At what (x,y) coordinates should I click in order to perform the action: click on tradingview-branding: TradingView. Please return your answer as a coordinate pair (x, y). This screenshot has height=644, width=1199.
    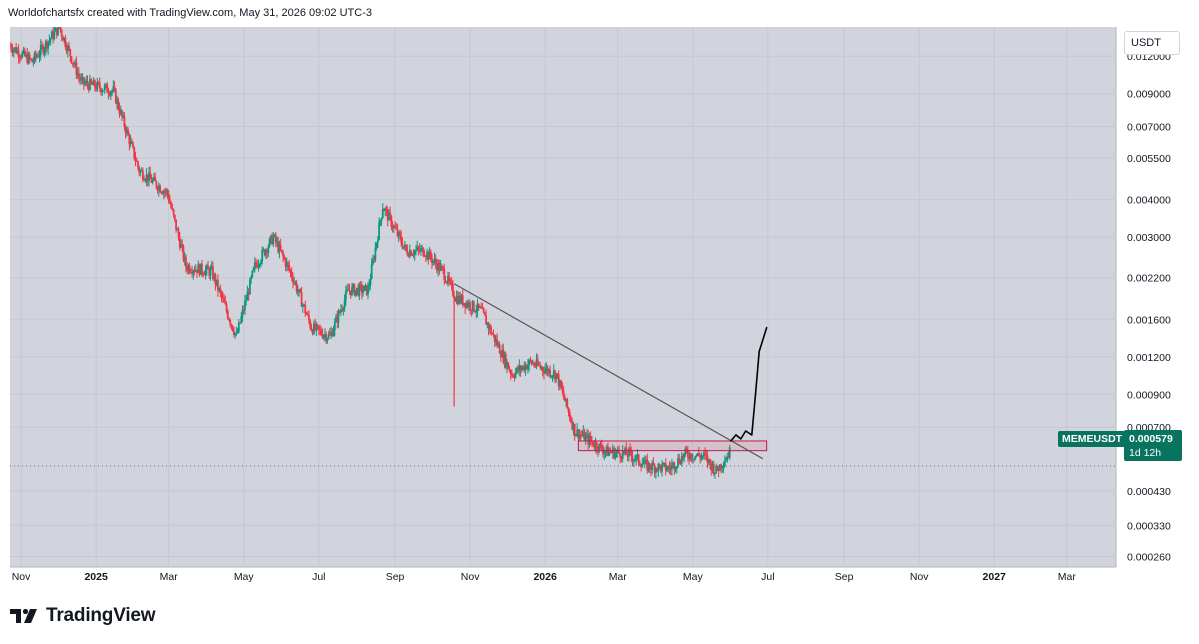
    Looking at the image, I should click on (83, 616).